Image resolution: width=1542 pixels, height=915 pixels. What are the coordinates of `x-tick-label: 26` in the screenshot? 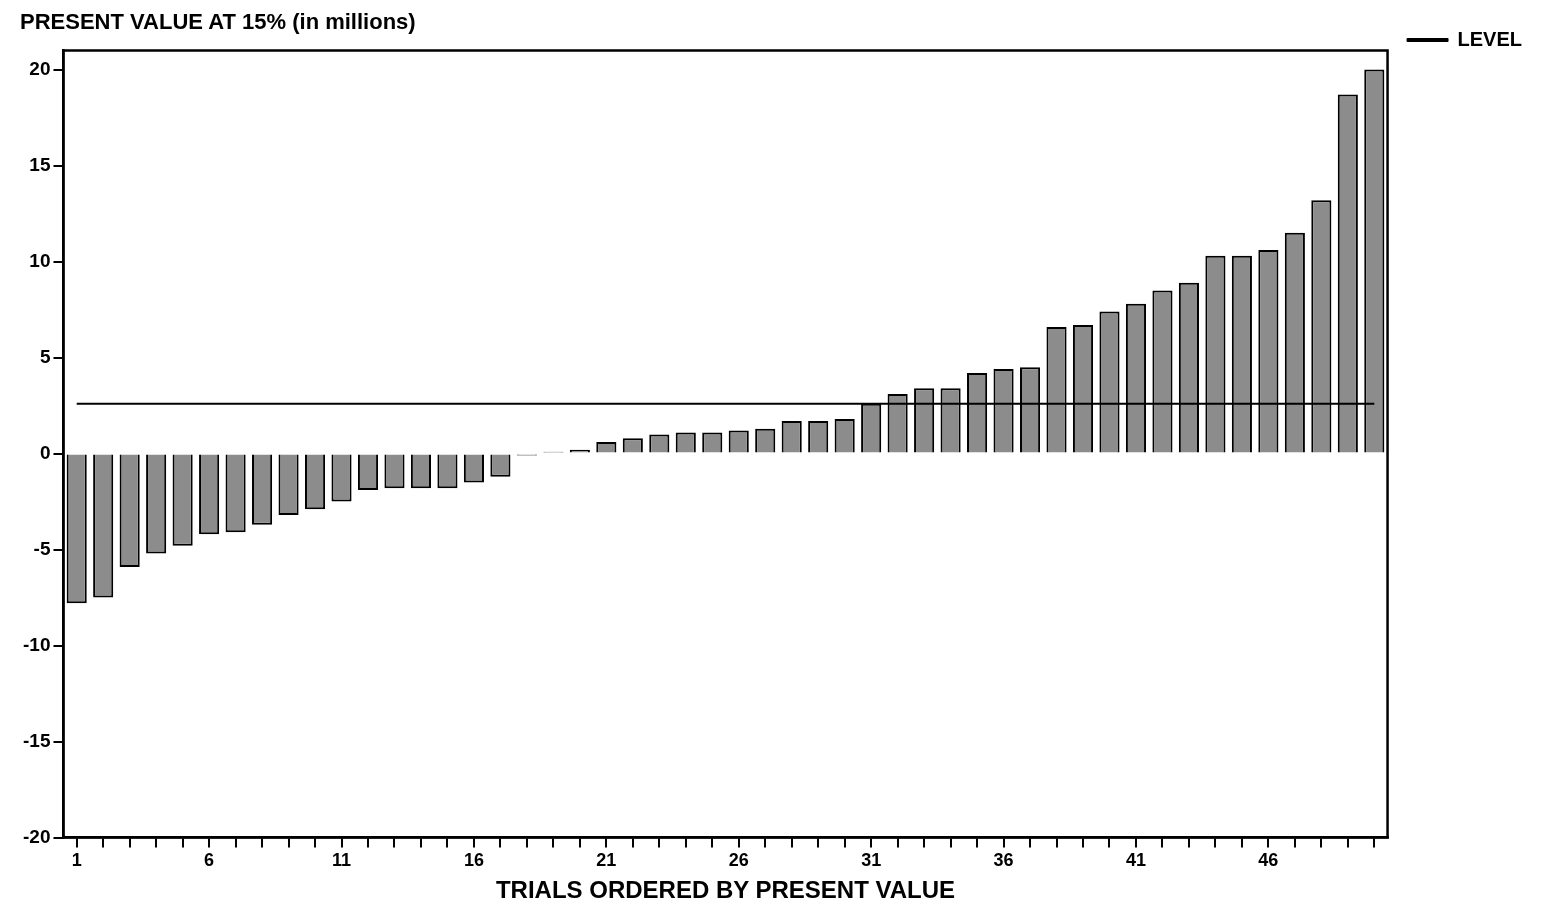 It's located at (738, 860).